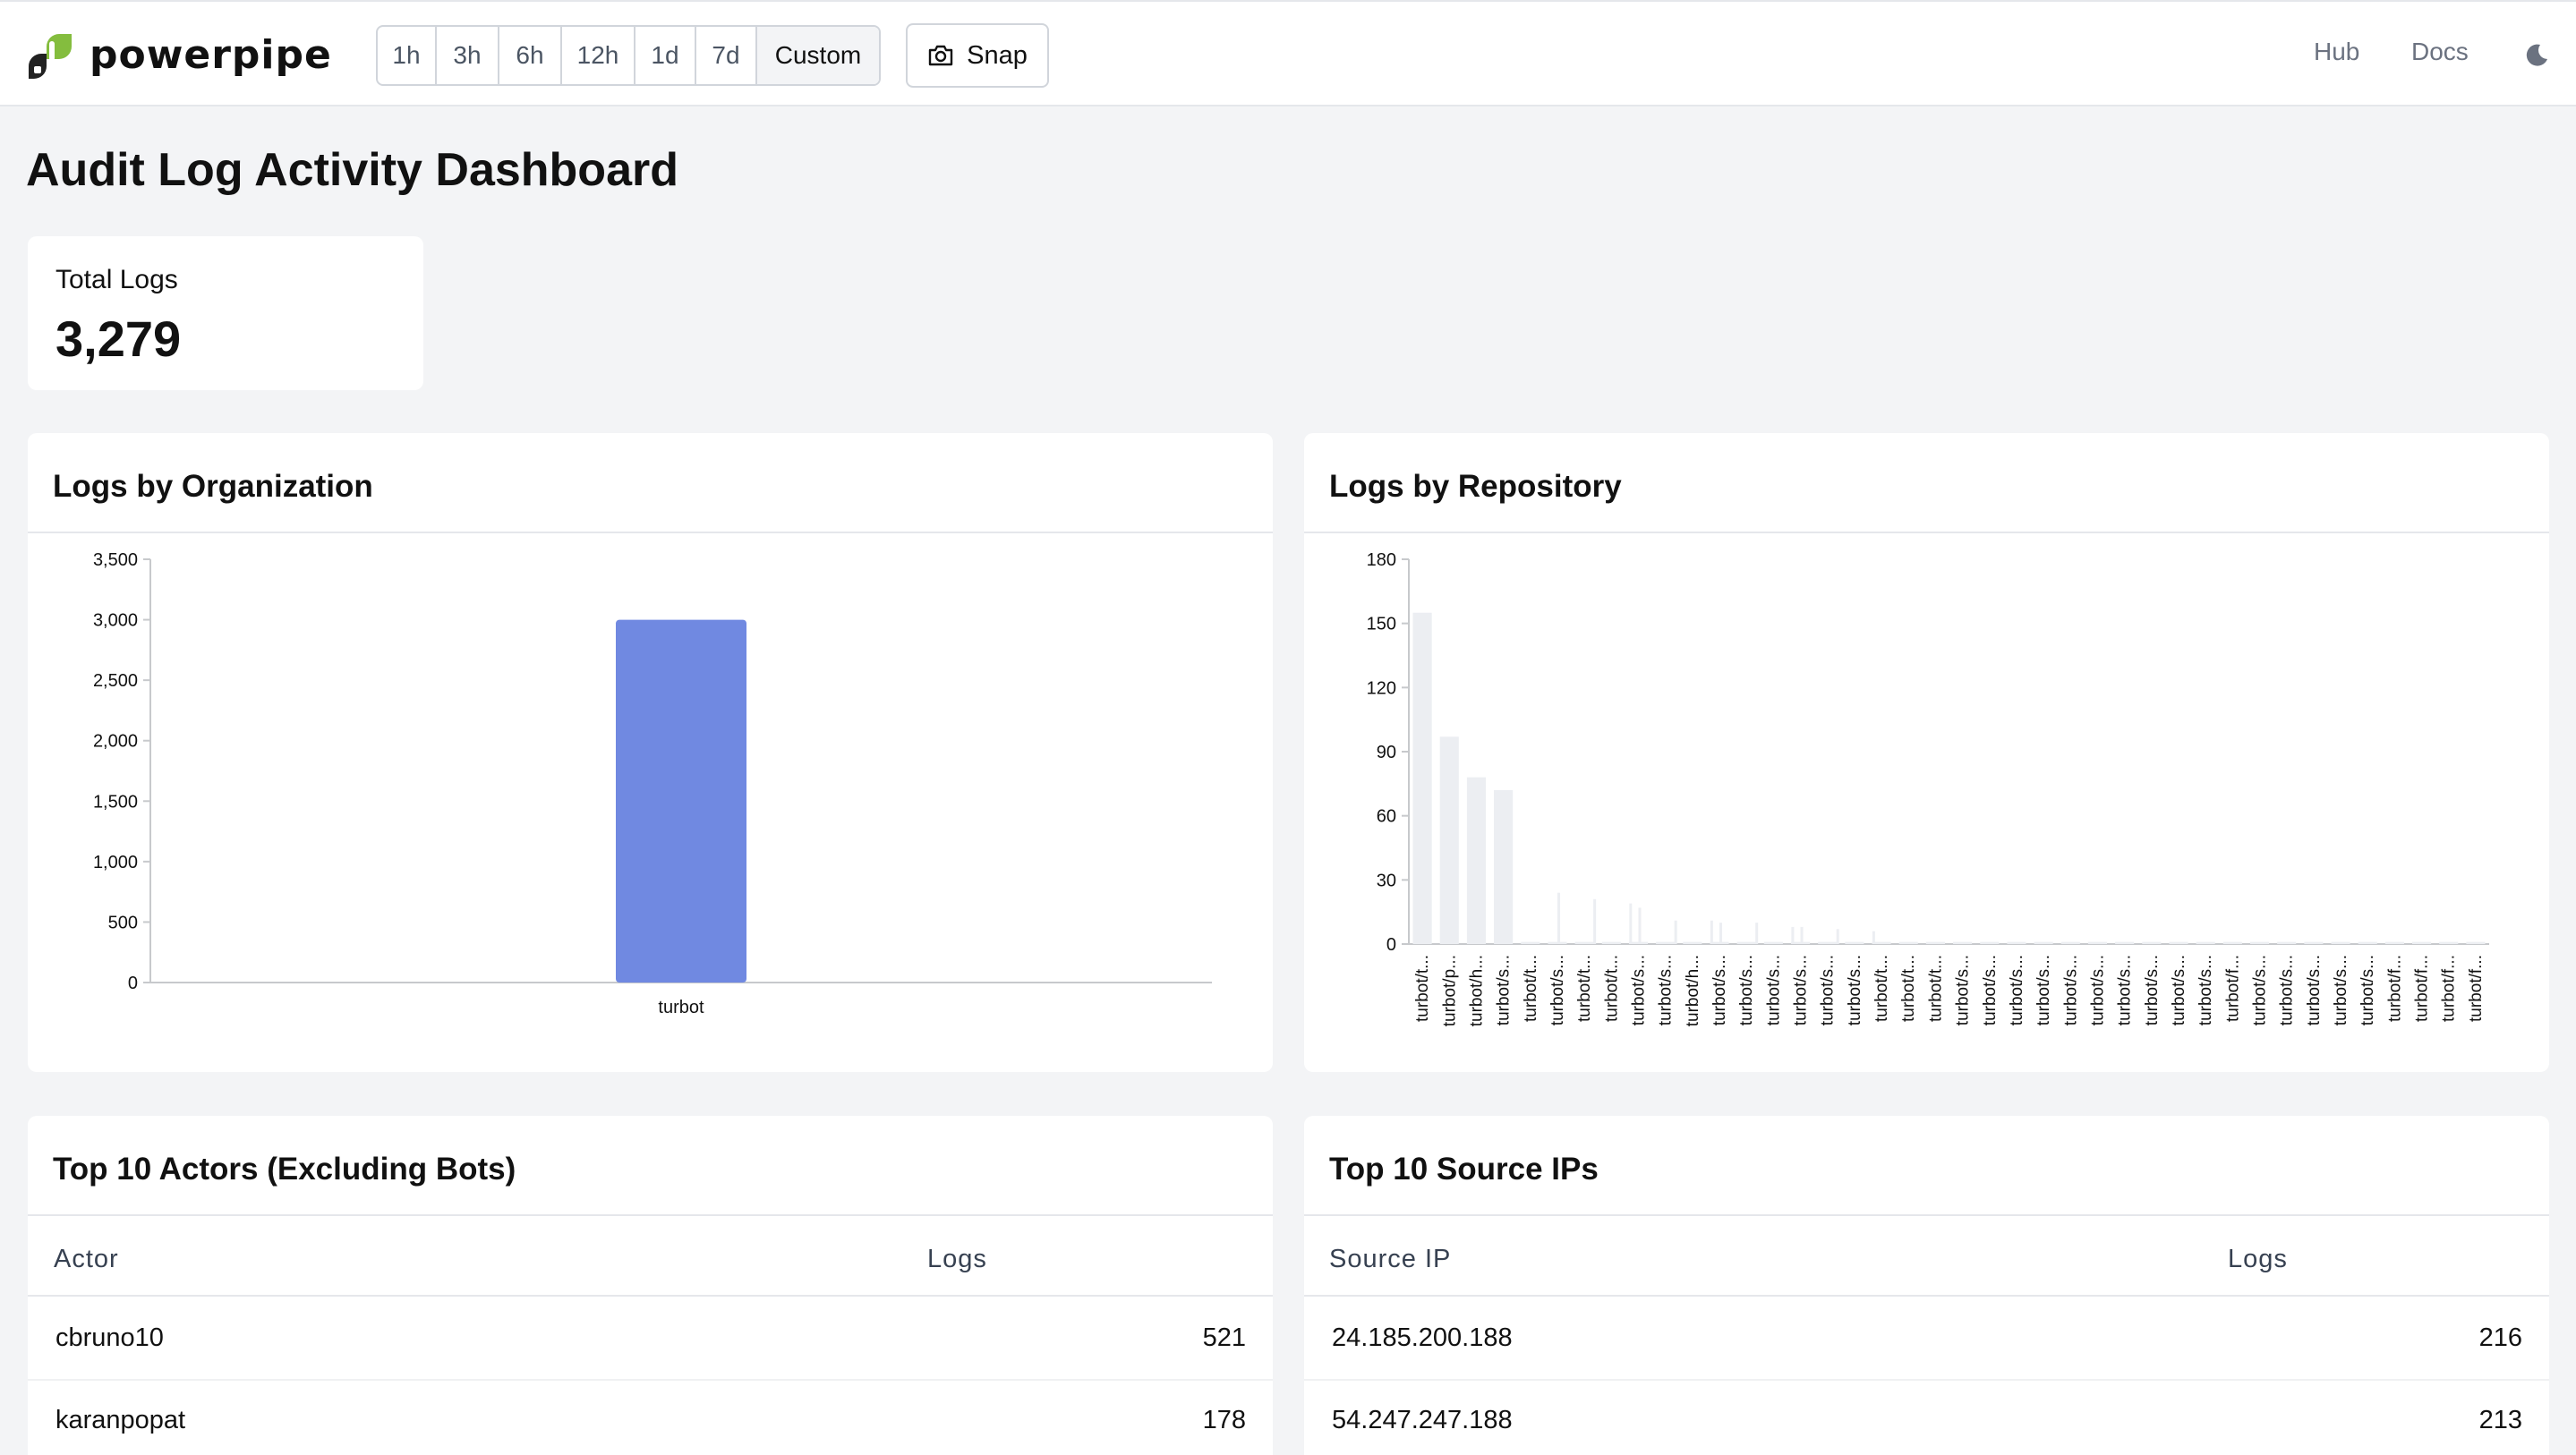 The height and width of the screenshot is (1455, 2576). Describe the element at coordinates (123, 922) in the screenshot. I see `y-tick-label: 500` at that location.